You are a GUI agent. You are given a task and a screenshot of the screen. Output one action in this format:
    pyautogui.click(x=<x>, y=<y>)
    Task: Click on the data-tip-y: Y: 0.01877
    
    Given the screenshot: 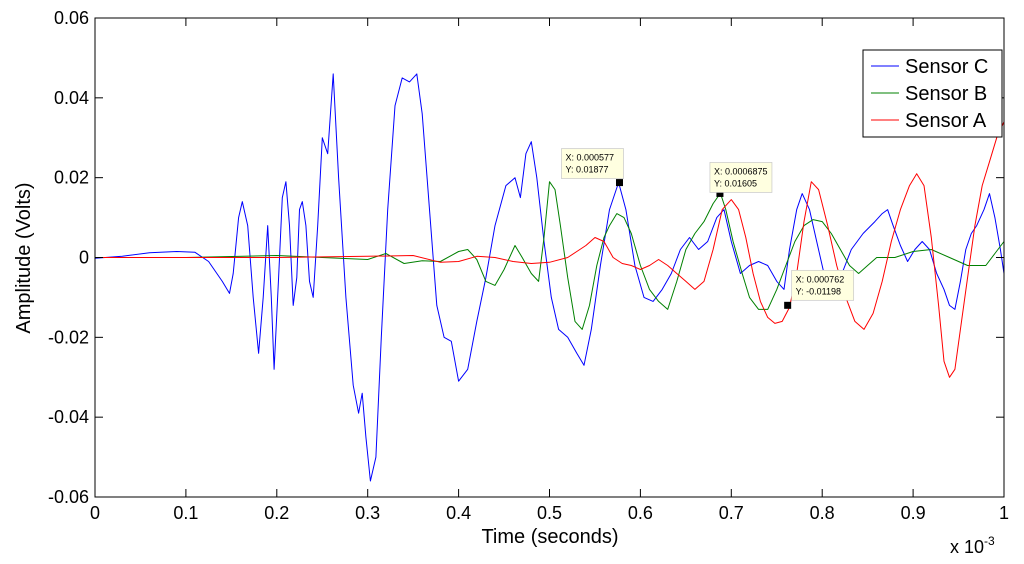 What is the action you would take?
    pyautogui.click(x=586, y=170)
    